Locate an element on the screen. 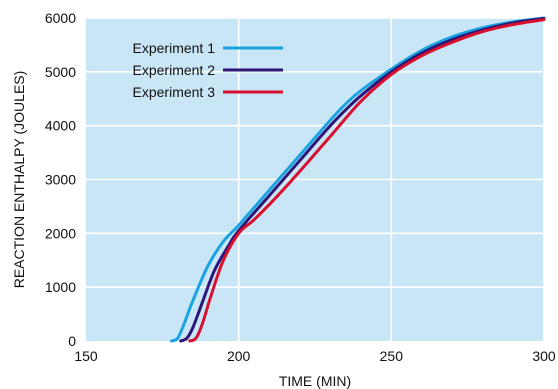  legend: Experiment 1 Experiment 2 Experiment 3 is located at coordinates (208, 70).